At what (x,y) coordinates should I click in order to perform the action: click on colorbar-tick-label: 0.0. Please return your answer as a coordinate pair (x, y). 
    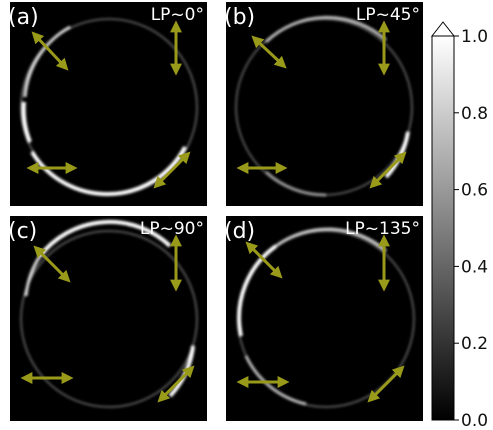
    Looking at the image, I should click on (474, 420).